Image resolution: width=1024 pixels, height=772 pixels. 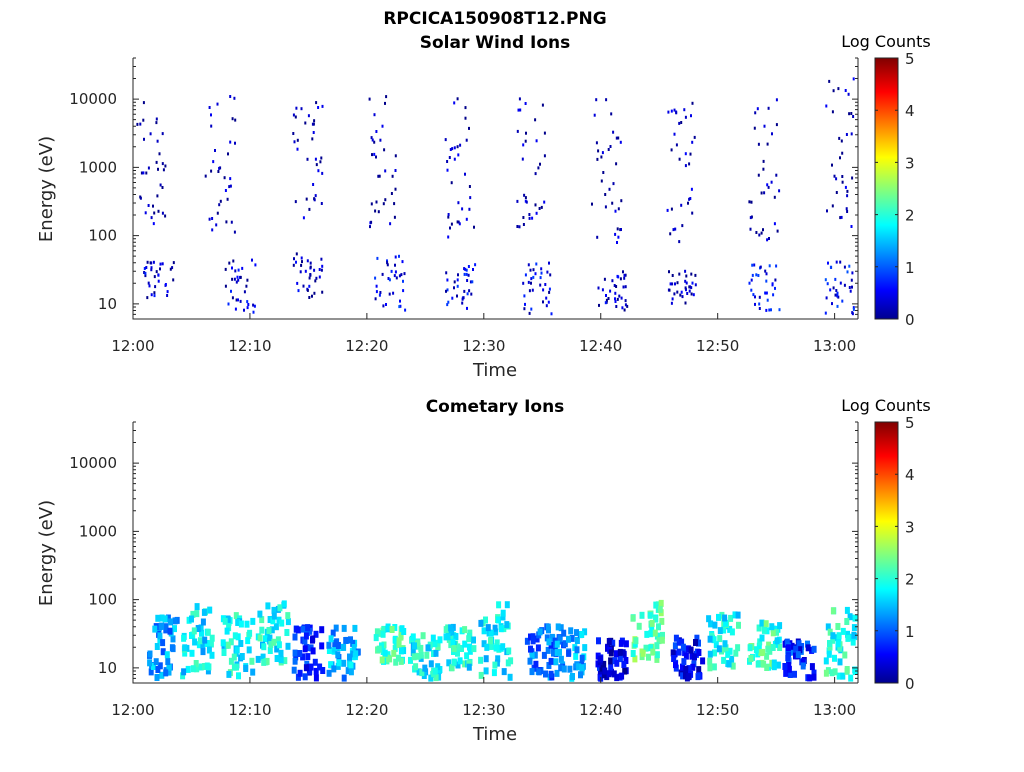 I want to click on colorbar: Log Counts 0 1 2 3 4 5, so click(x=886, y=180).